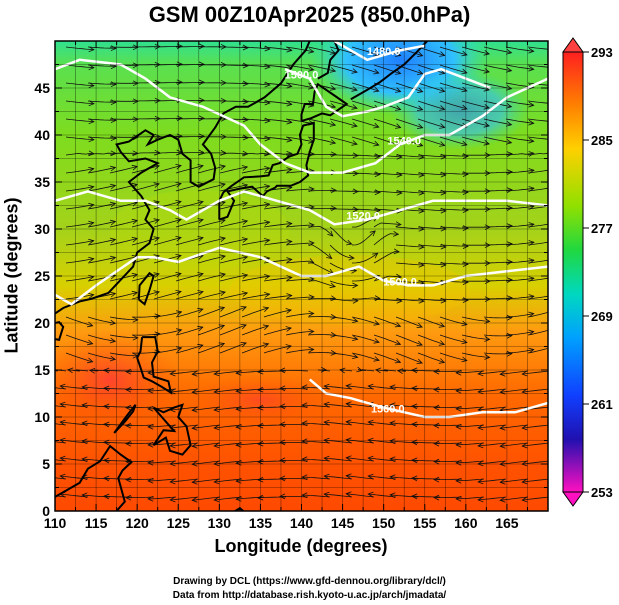 The width and height of the screenshot is (619, 605). Describe the element at coordinates (384, 52) in the screenshot. I see `contour-label: 1480.0` at that location.